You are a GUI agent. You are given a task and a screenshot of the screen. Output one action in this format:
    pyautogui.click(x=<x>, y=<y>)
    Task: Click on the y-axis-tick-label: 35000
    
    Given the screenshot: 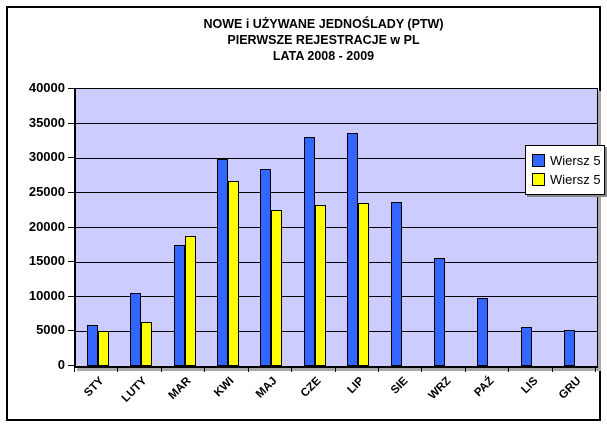 What is the action you would take?
    pyautogui.click(x=46, y=122)
    